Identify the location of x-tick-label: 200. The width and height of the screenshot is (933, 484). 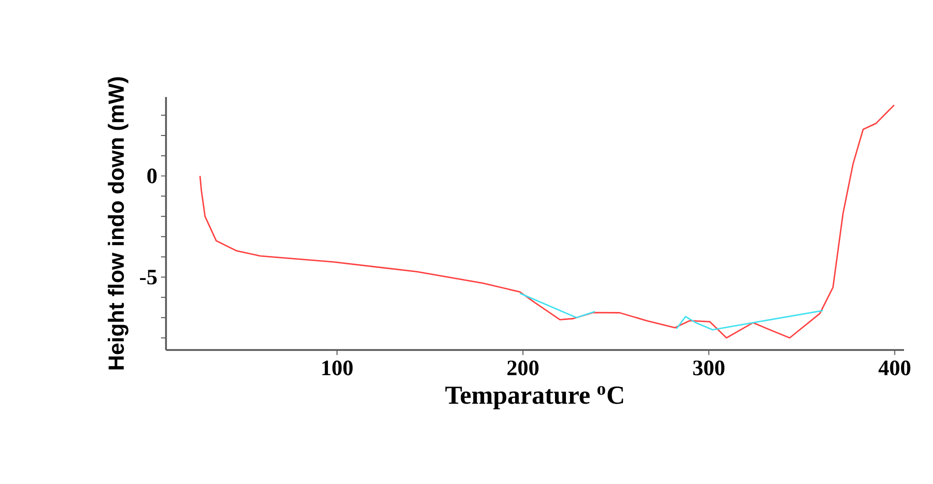
(523, 368).